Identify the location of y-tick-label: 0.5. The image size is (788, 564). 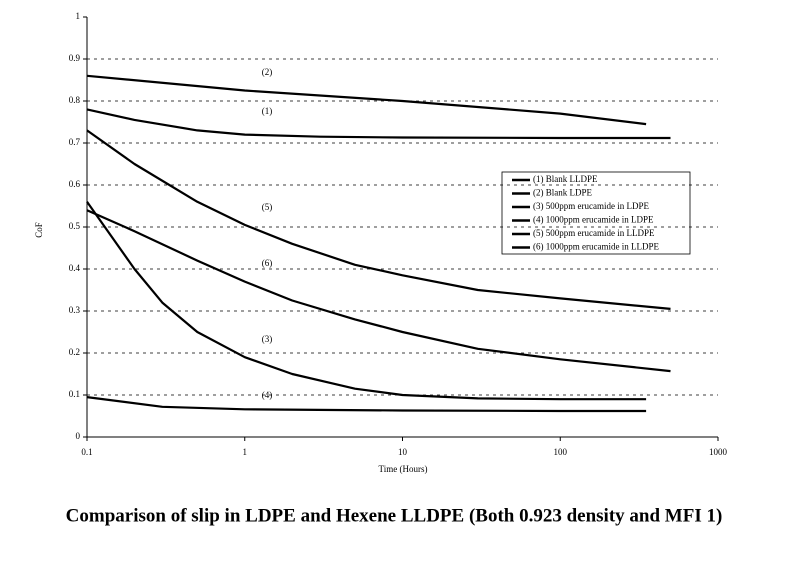
(75, 226).